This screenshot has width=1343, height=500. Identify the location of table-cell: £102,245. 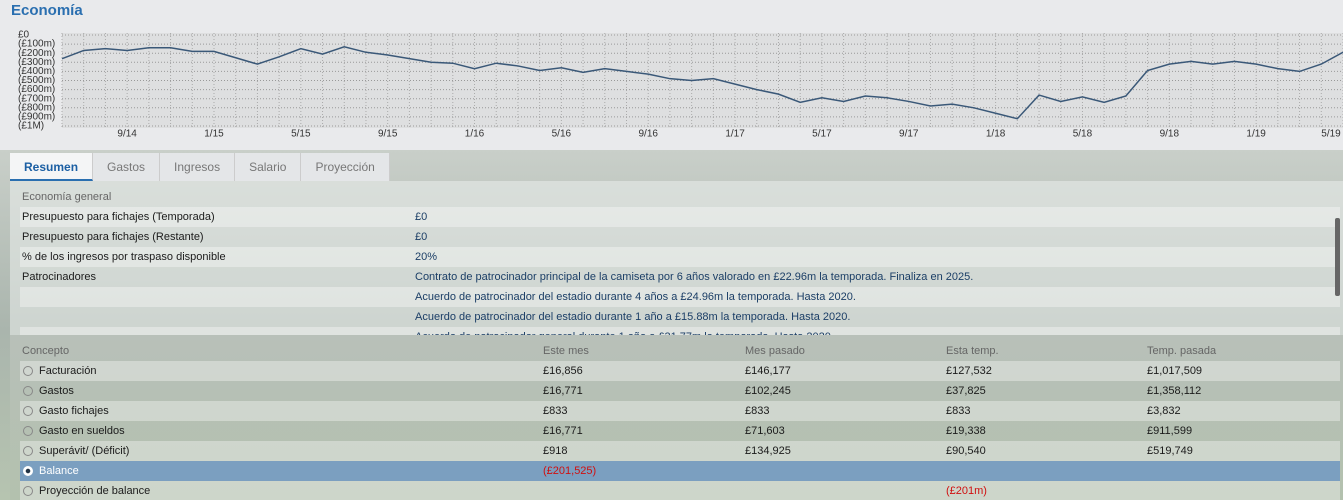
(768, 391).